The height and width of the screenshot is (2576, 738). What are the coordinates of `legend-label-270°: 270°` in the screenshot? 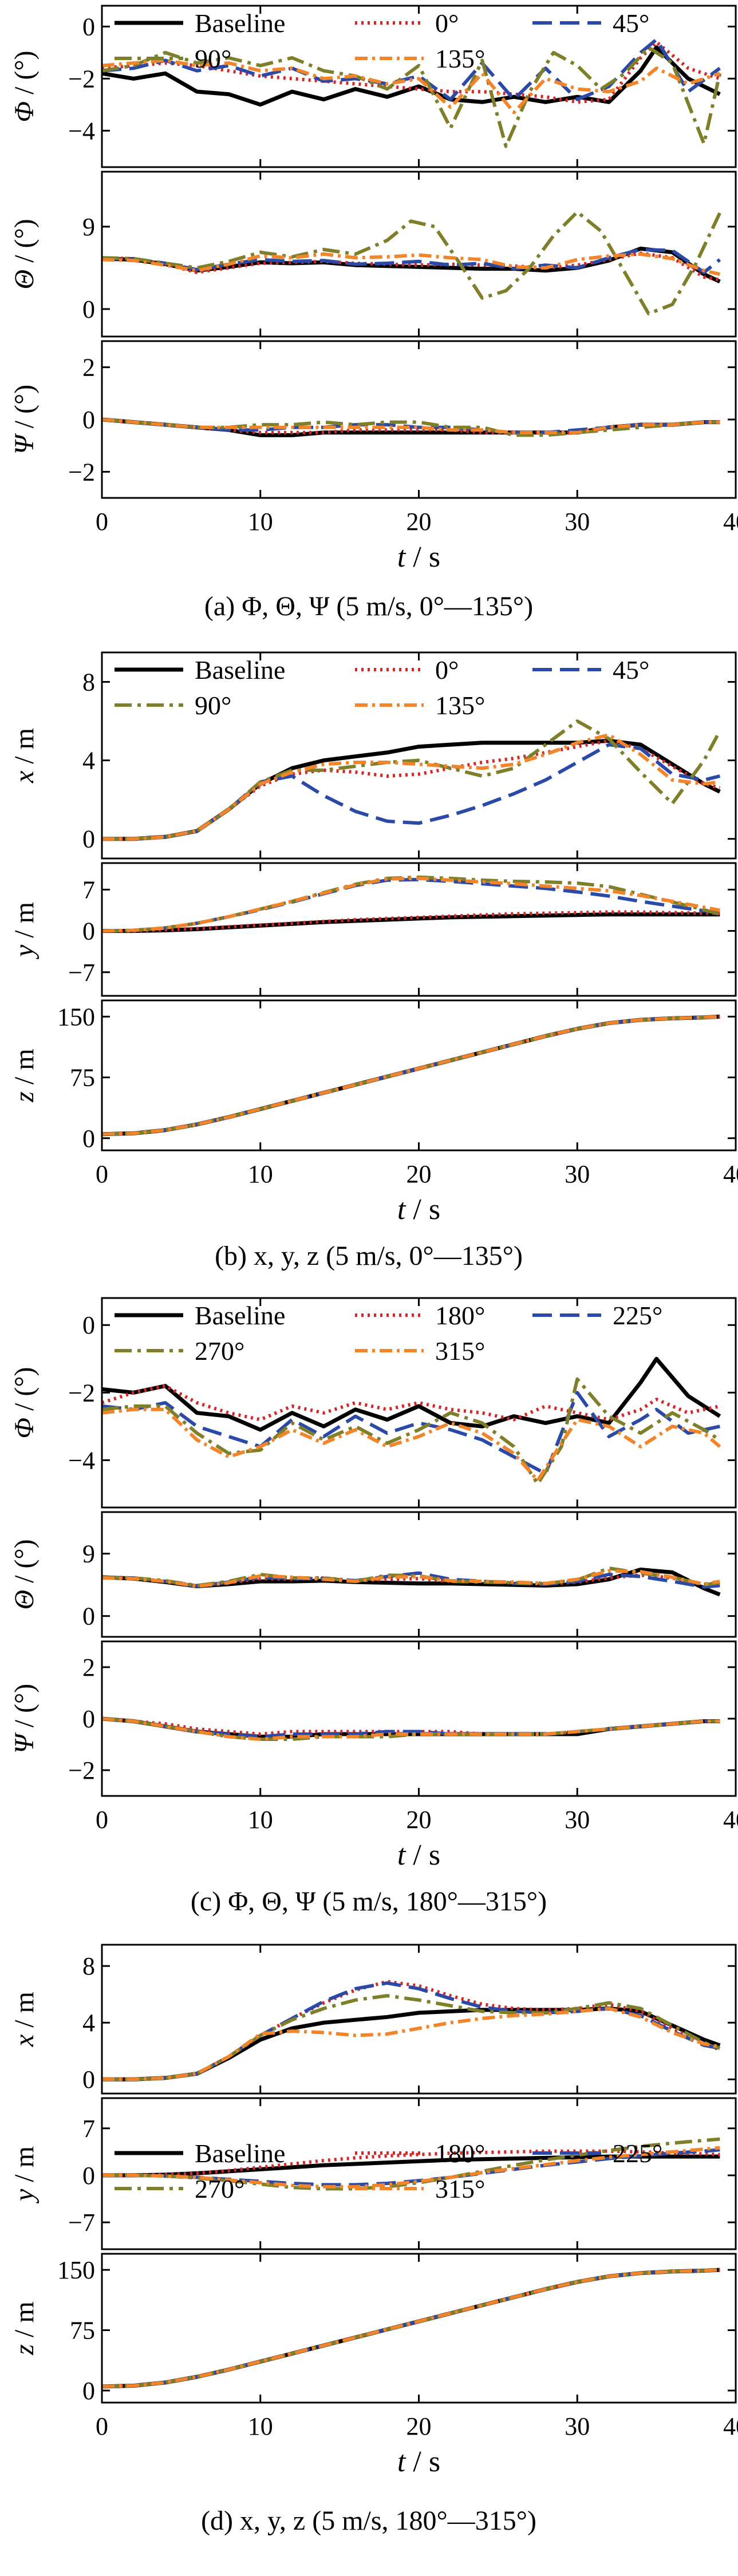 It's located at (219, 1351).